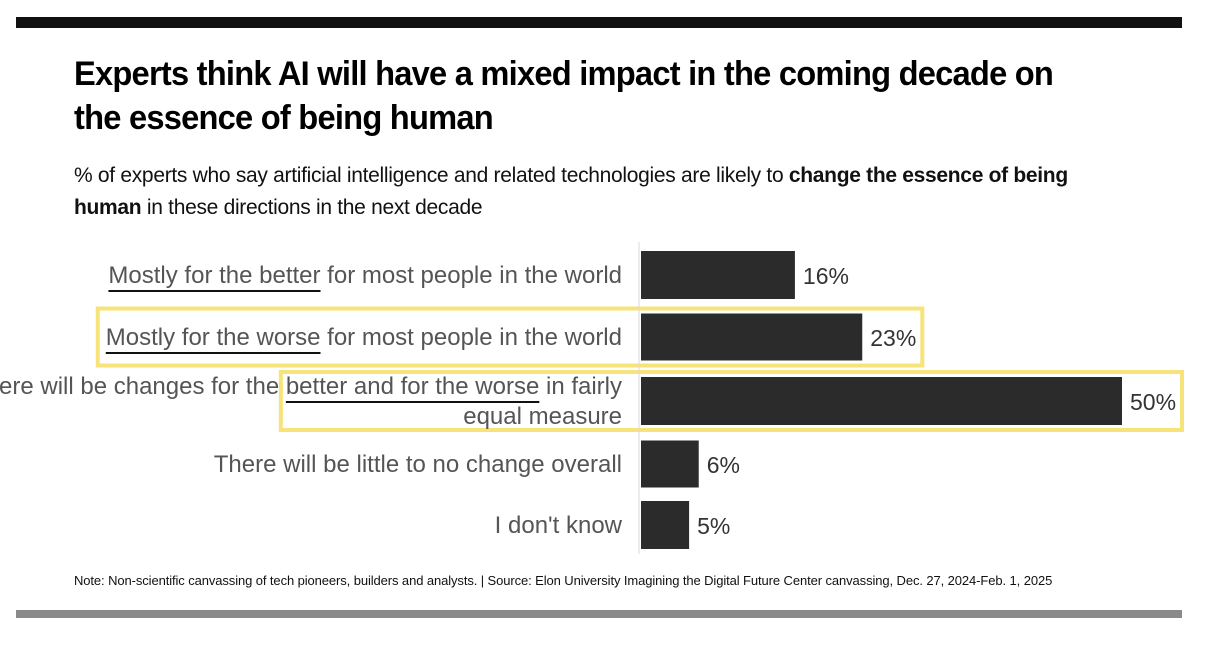 This screenshot has width=1208, height=646. I want to click on subtitle-bold: change the essence of being human, so click(571, 191).